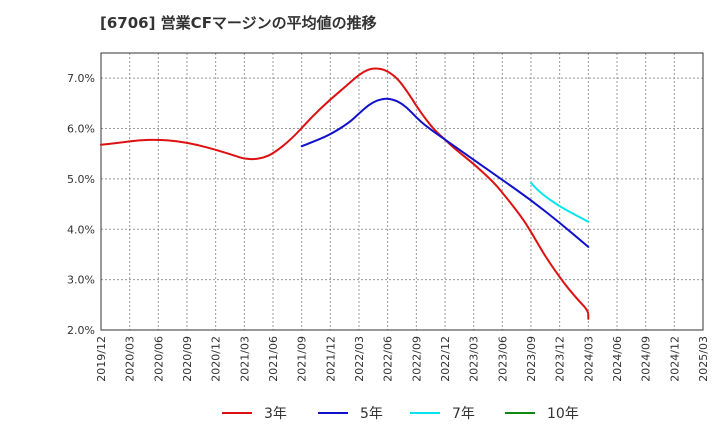  Describe the element at coordinates (81, 330) in the screenshot. I see `y-tick-label: 2.0%` at that location.